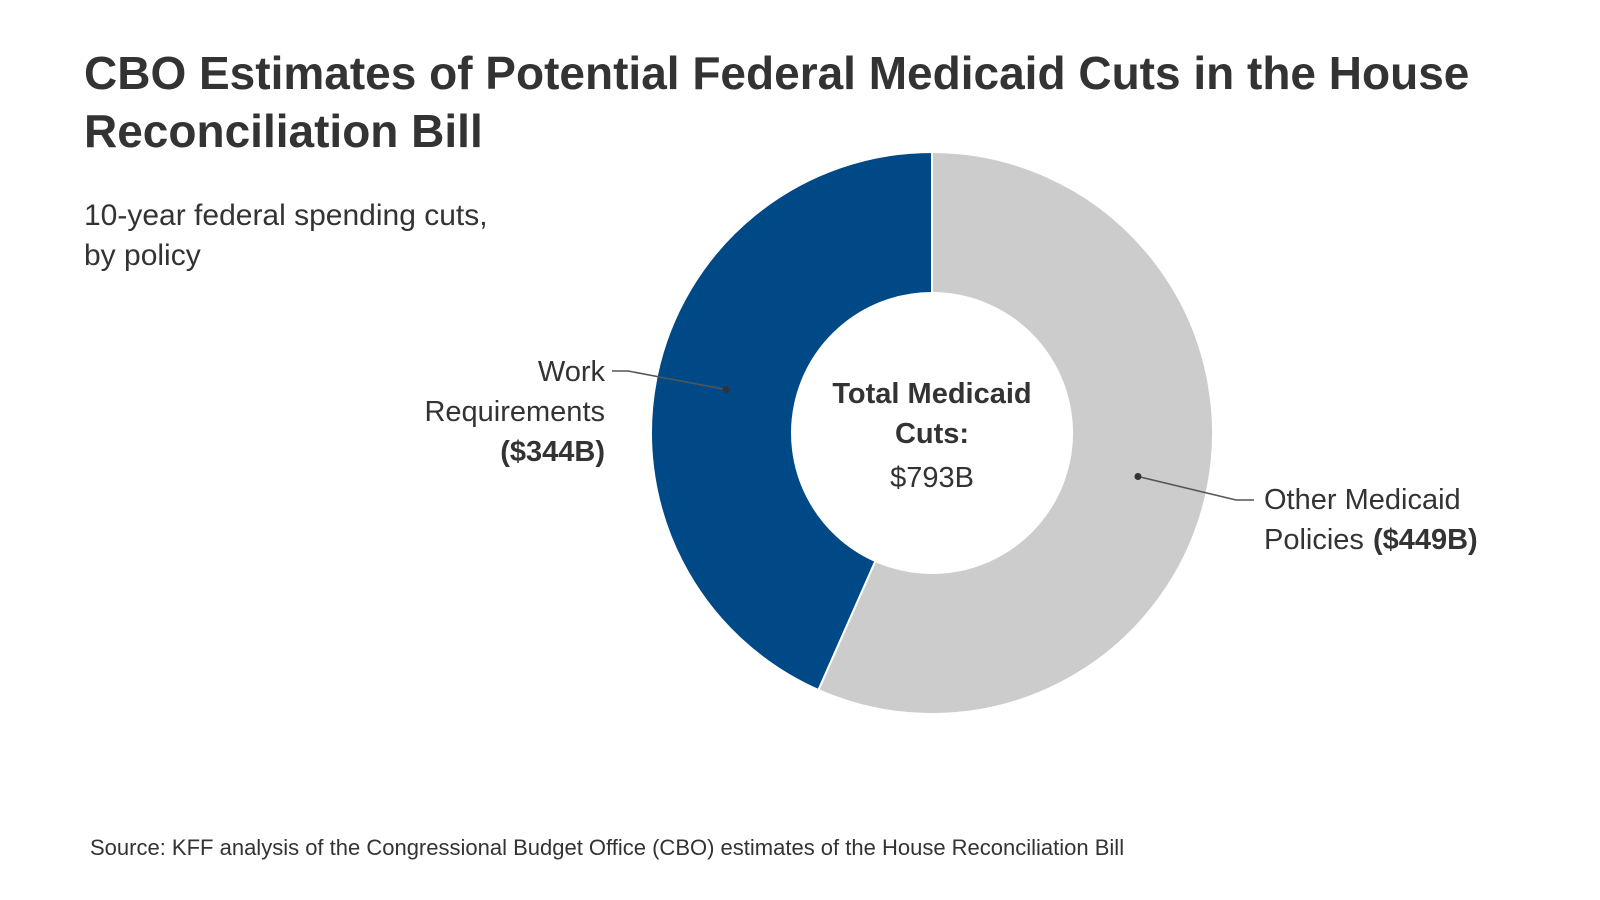 The width and height of the screenshot is (1600, 900). What do you see at coordinates (726, 390) in the screenshot?
I see `leader-dot-work` at bounding box center [726, 390].